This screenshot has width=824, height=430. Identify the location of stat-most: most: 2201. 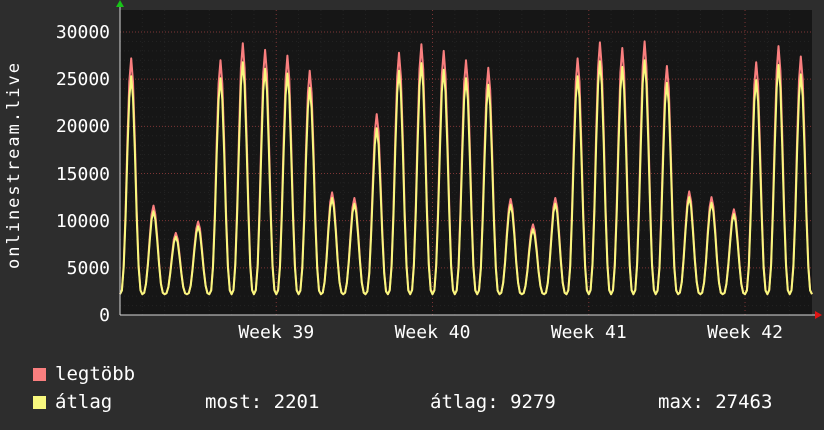
(262, 402).